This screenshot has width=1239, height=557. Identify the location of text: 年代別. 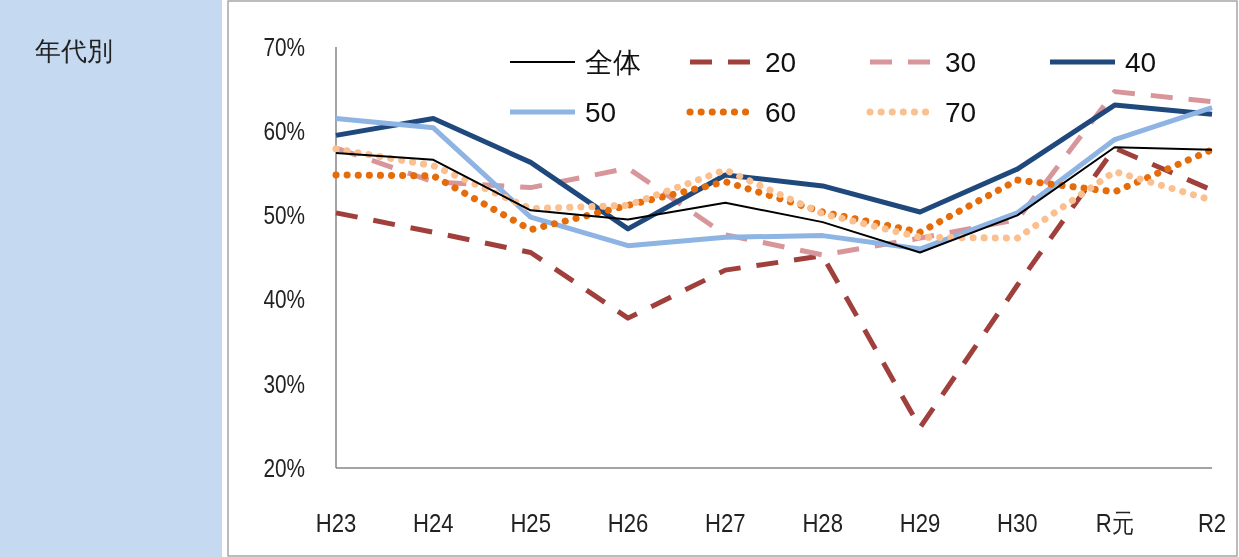
(74, 51).